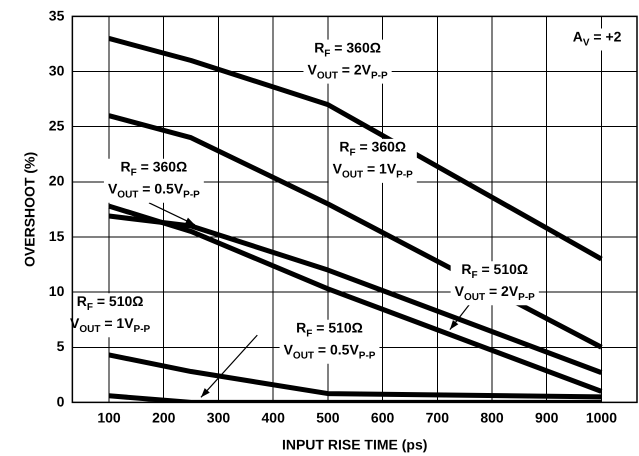  I want to click on x-tick-label: 1000, so click(602, 418).